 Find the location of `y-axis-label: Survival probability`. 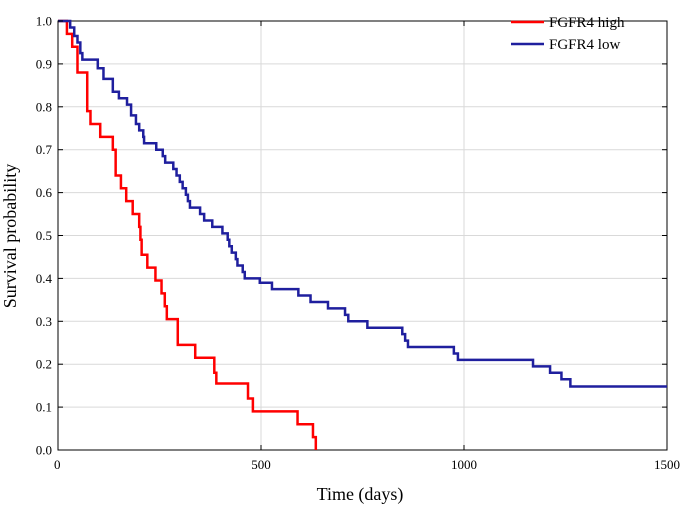

y-axis-label: Survival probability is located at coordinates (10, 236).